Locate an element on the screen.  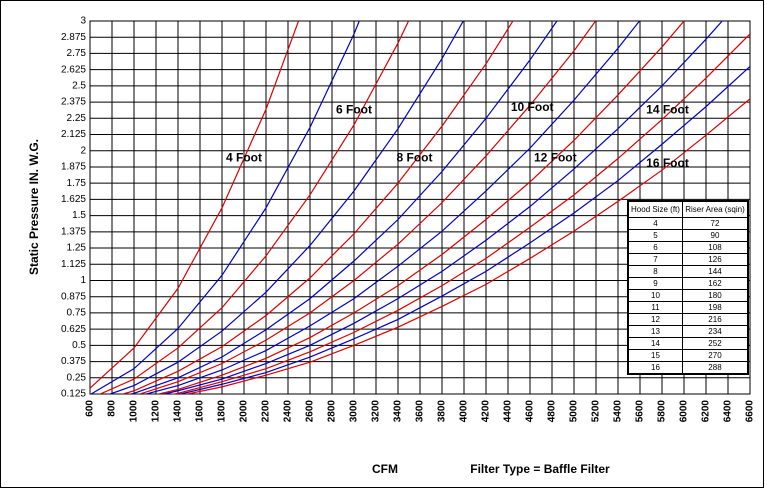
table-cell: 9 is located at coordinates (655, 283).